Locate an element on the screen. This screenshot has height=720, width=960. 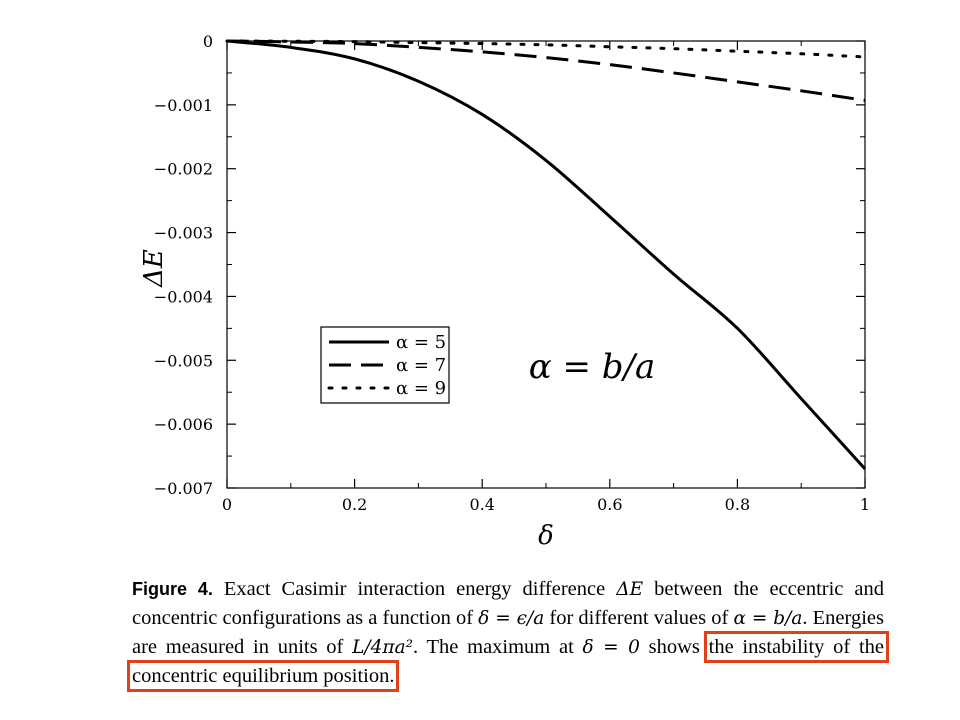
caption-text-4: . Energies are measured in units of is located at coordinates (508, 632).